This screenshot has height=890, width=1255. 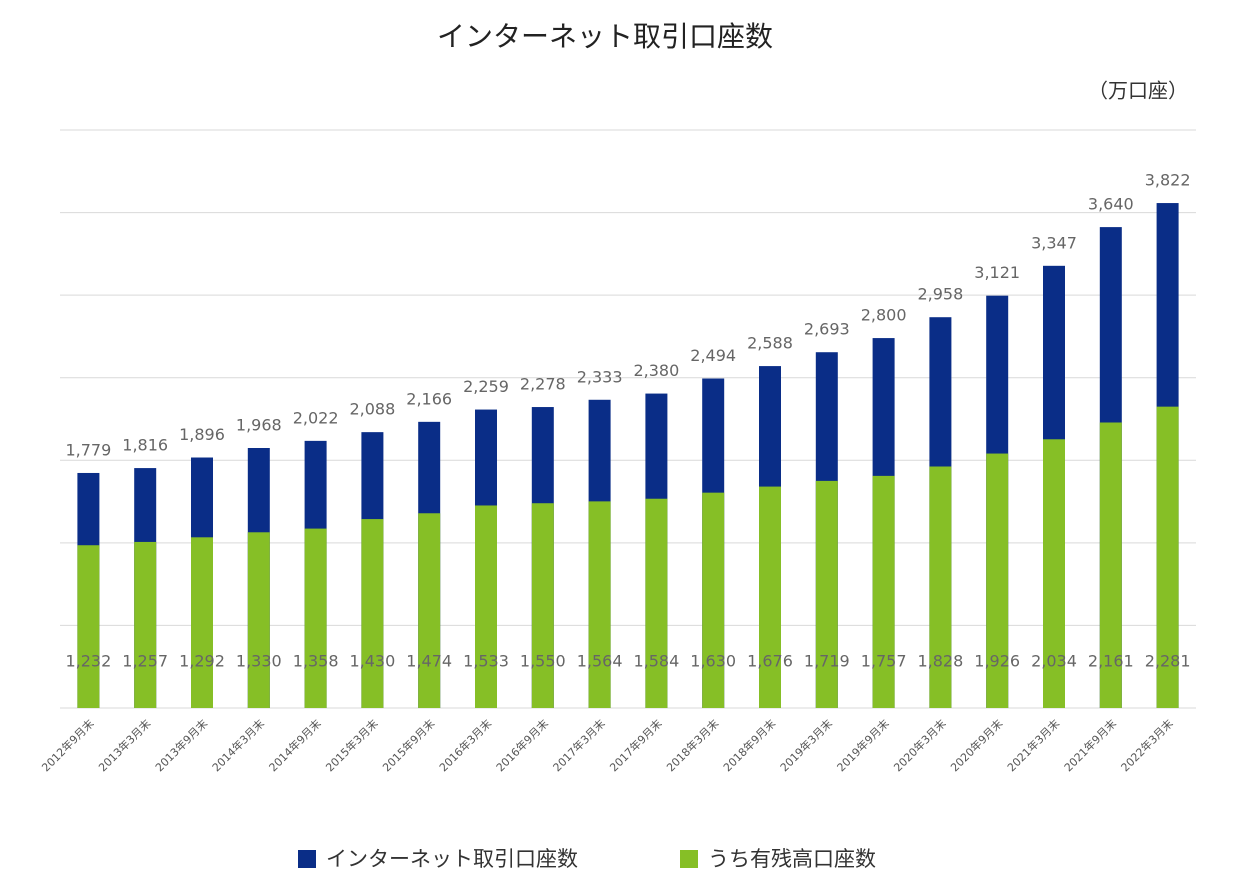 What do you see at coordinates (1168, 661) in the screenshot?
I see `data-label: 2,281` at bounding box center [1168, 661].